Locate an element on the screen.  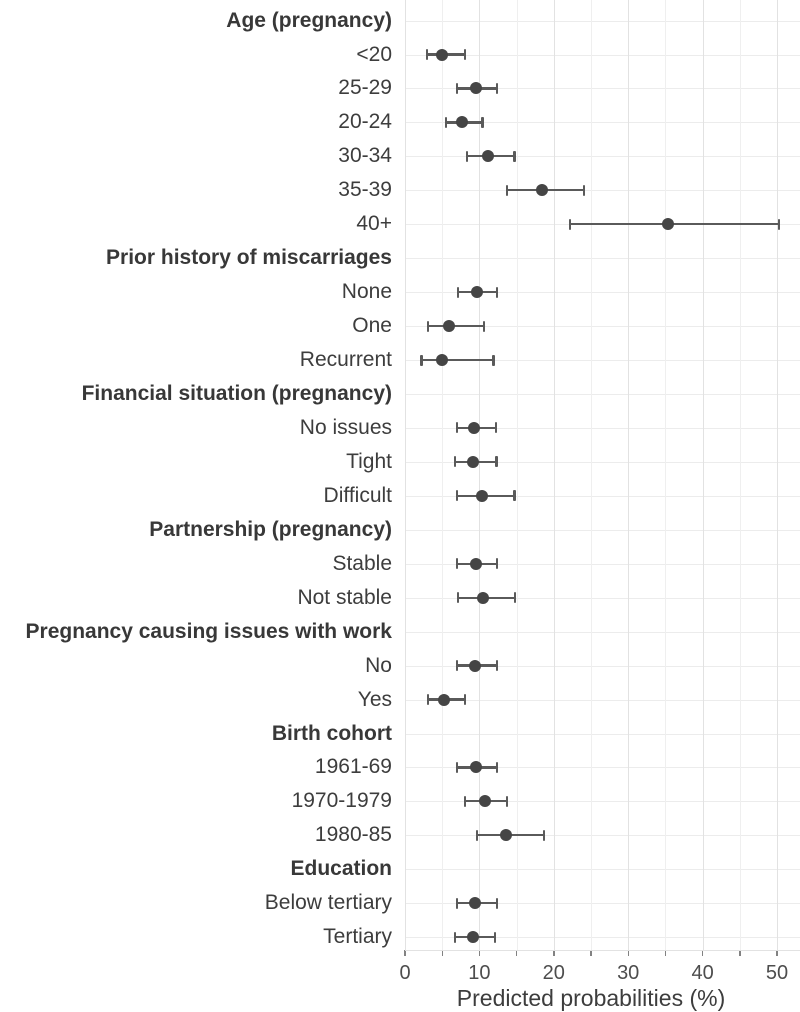
x-tick-label: 20 is located at coordinates (553, 973).